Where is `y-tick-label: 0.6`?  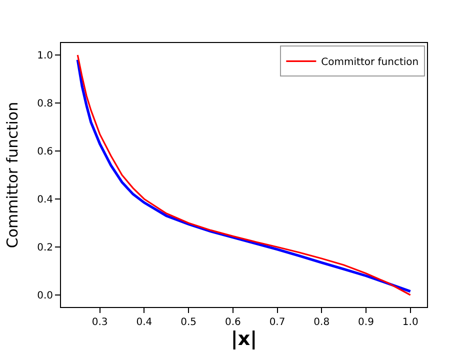
y-tick-label: 0.6 is located at coordinates (45, 152).